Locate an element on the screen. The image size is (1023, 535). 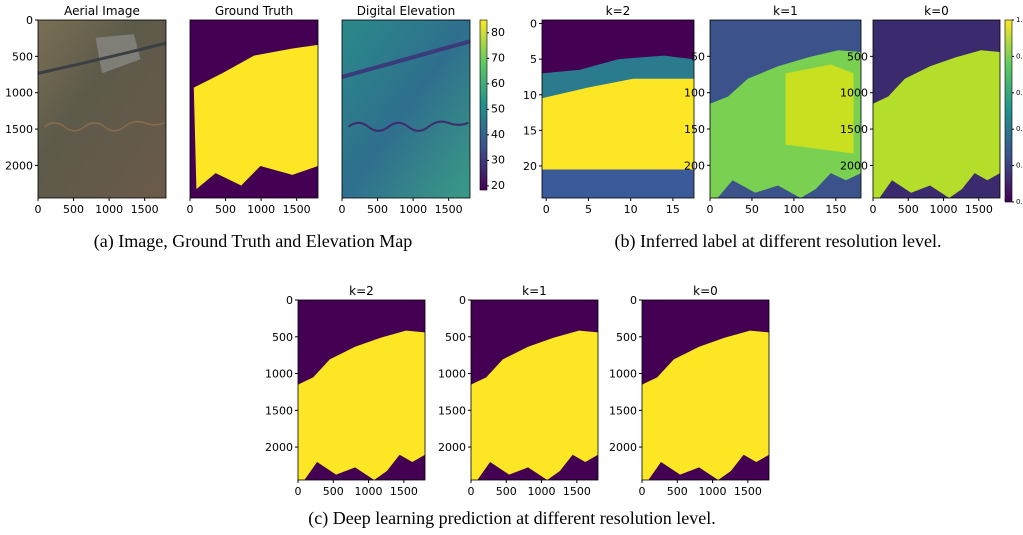
colorbar-tick-label: 70 is located at coordinates (498, 57).